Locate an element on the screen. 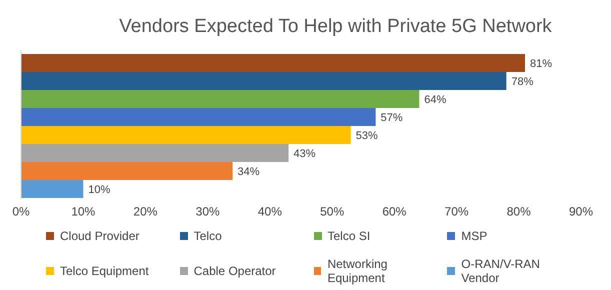 This screenshot has height=290, width=611. data-label: 53% is located at coordinates (367, 136).